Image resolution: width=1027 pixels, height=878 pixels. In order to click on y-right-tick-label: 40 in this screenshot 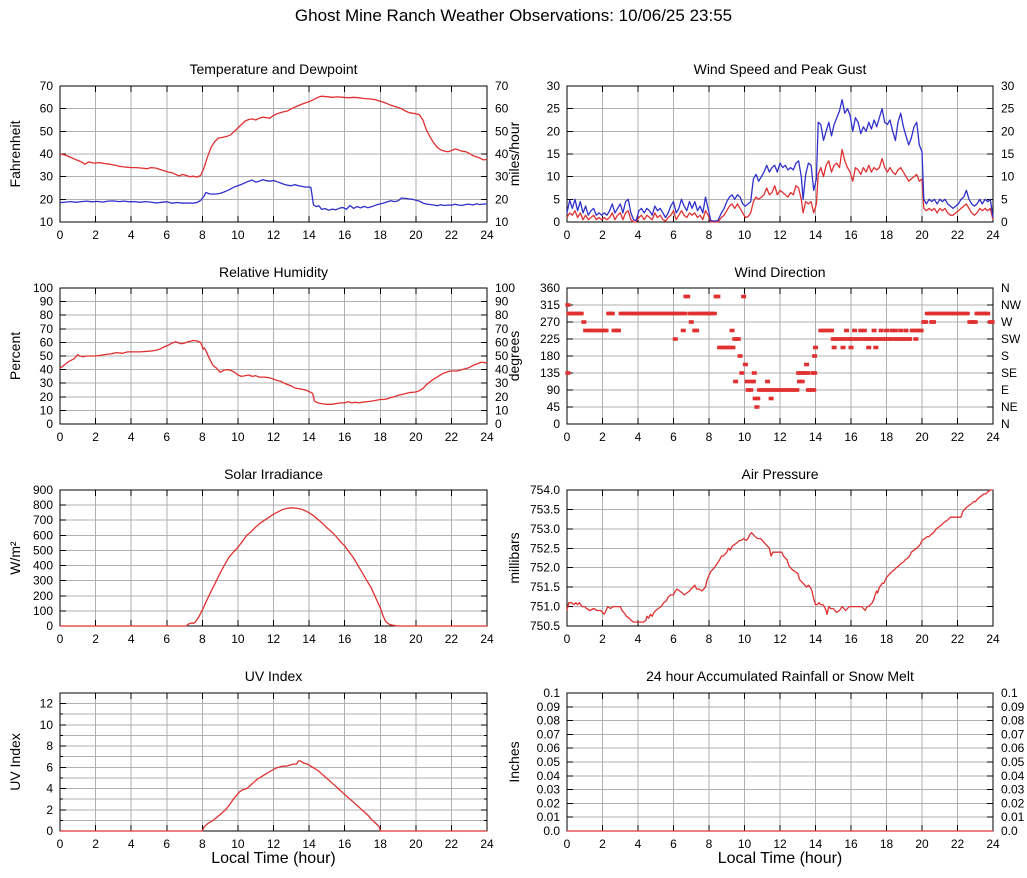, I will do `click(502, 370)`.